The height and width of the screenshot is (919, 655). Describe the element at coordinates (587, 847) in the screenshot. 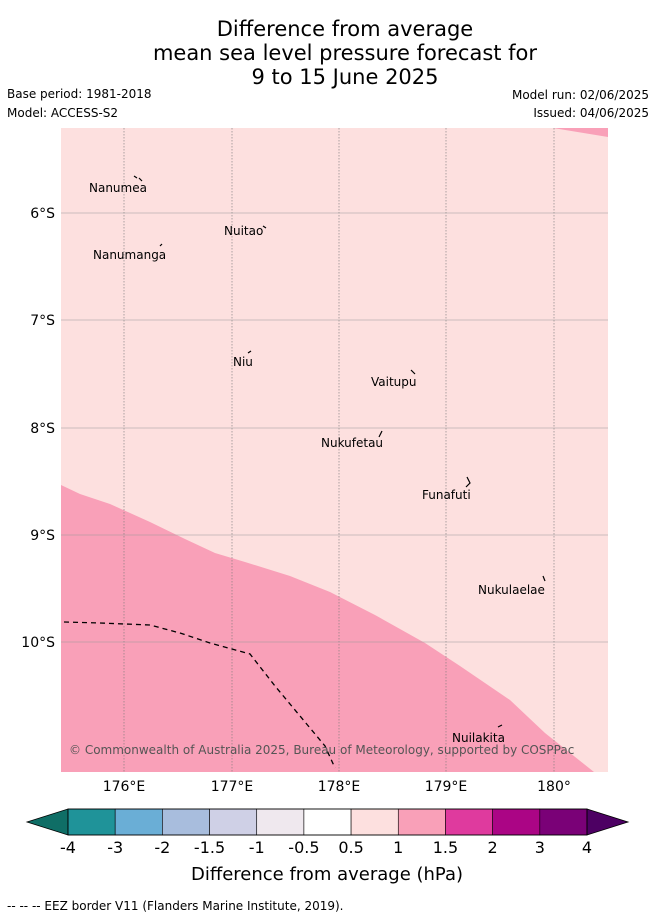

I see `colorbar-tick-label: 4` at that location.